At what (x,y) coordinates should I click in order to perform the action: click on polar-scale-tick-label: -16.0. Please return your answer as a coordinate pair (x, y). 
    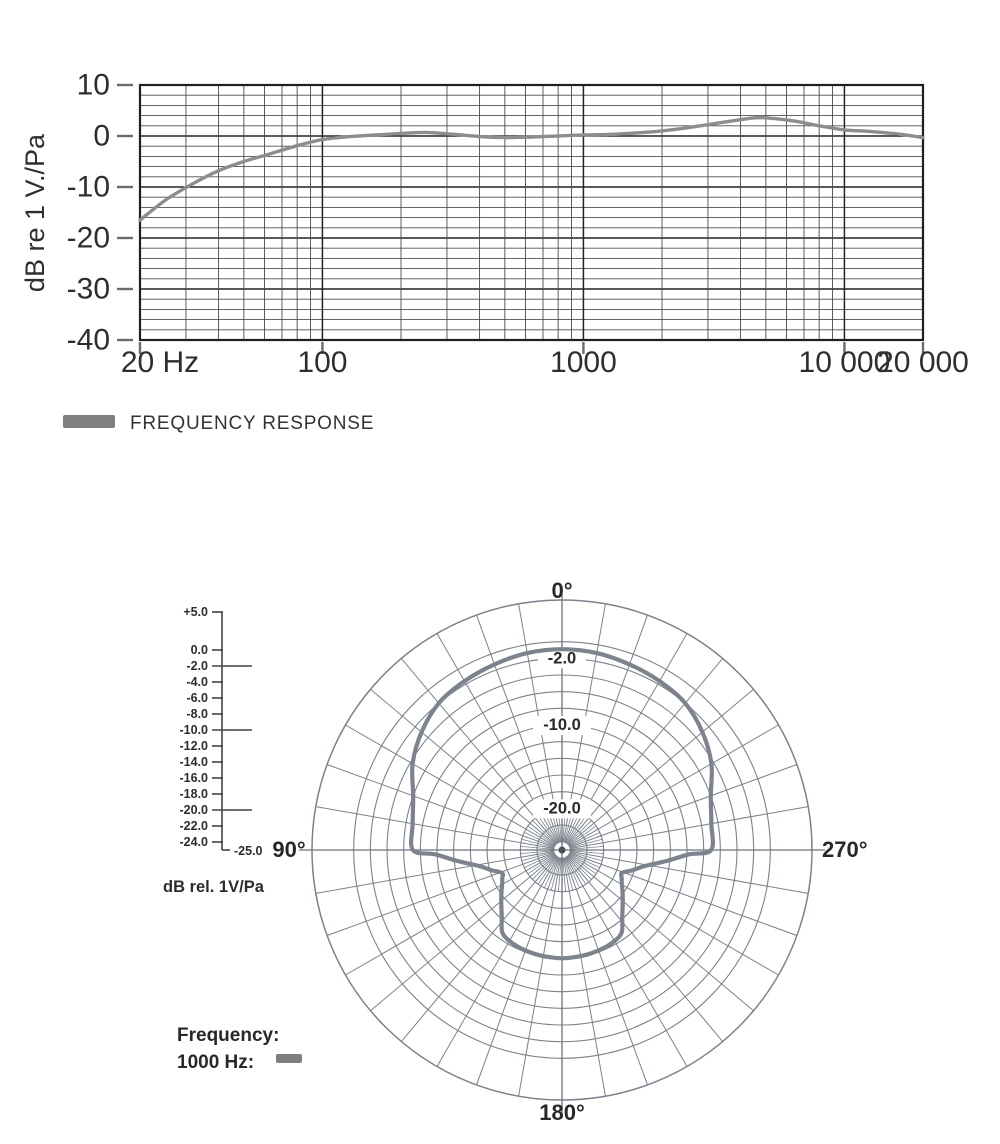
    Looking at the image, I should click on (194, 778).